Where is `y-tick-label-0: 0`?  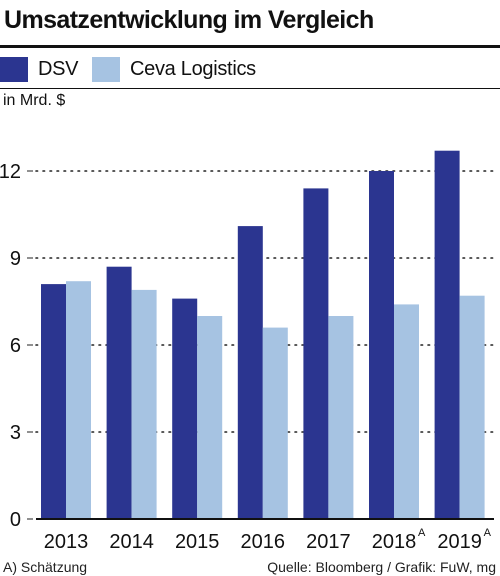
y-tick-label-0: 0 is located at coordinates (15, 520).